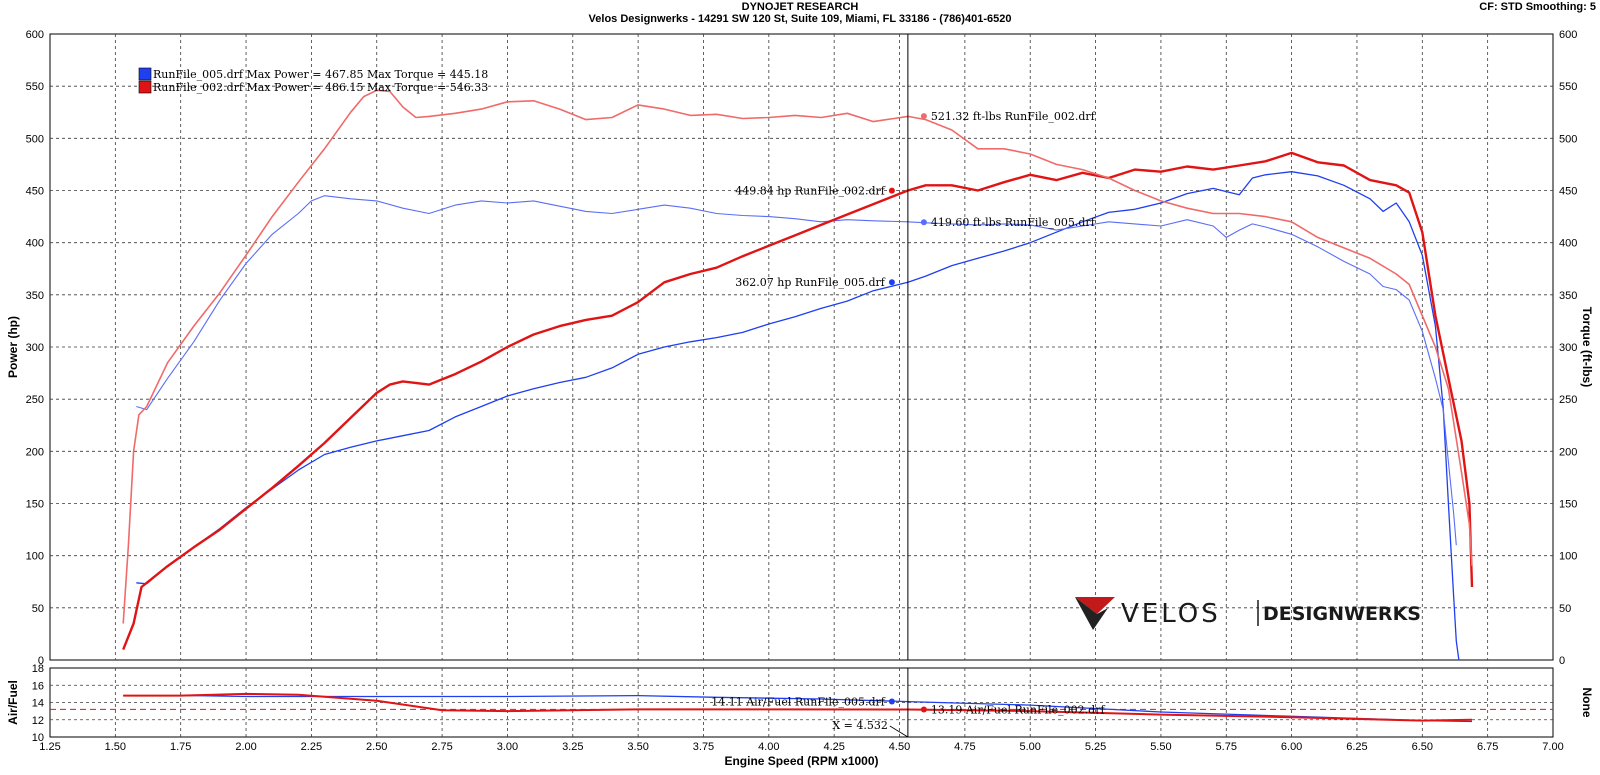 The width and height of the screenshot is (1600, 775). Describe the element at coordinates (800, 7) in the screenshot. I see `chart-title: DYNOJET RESEARCH` at that location.